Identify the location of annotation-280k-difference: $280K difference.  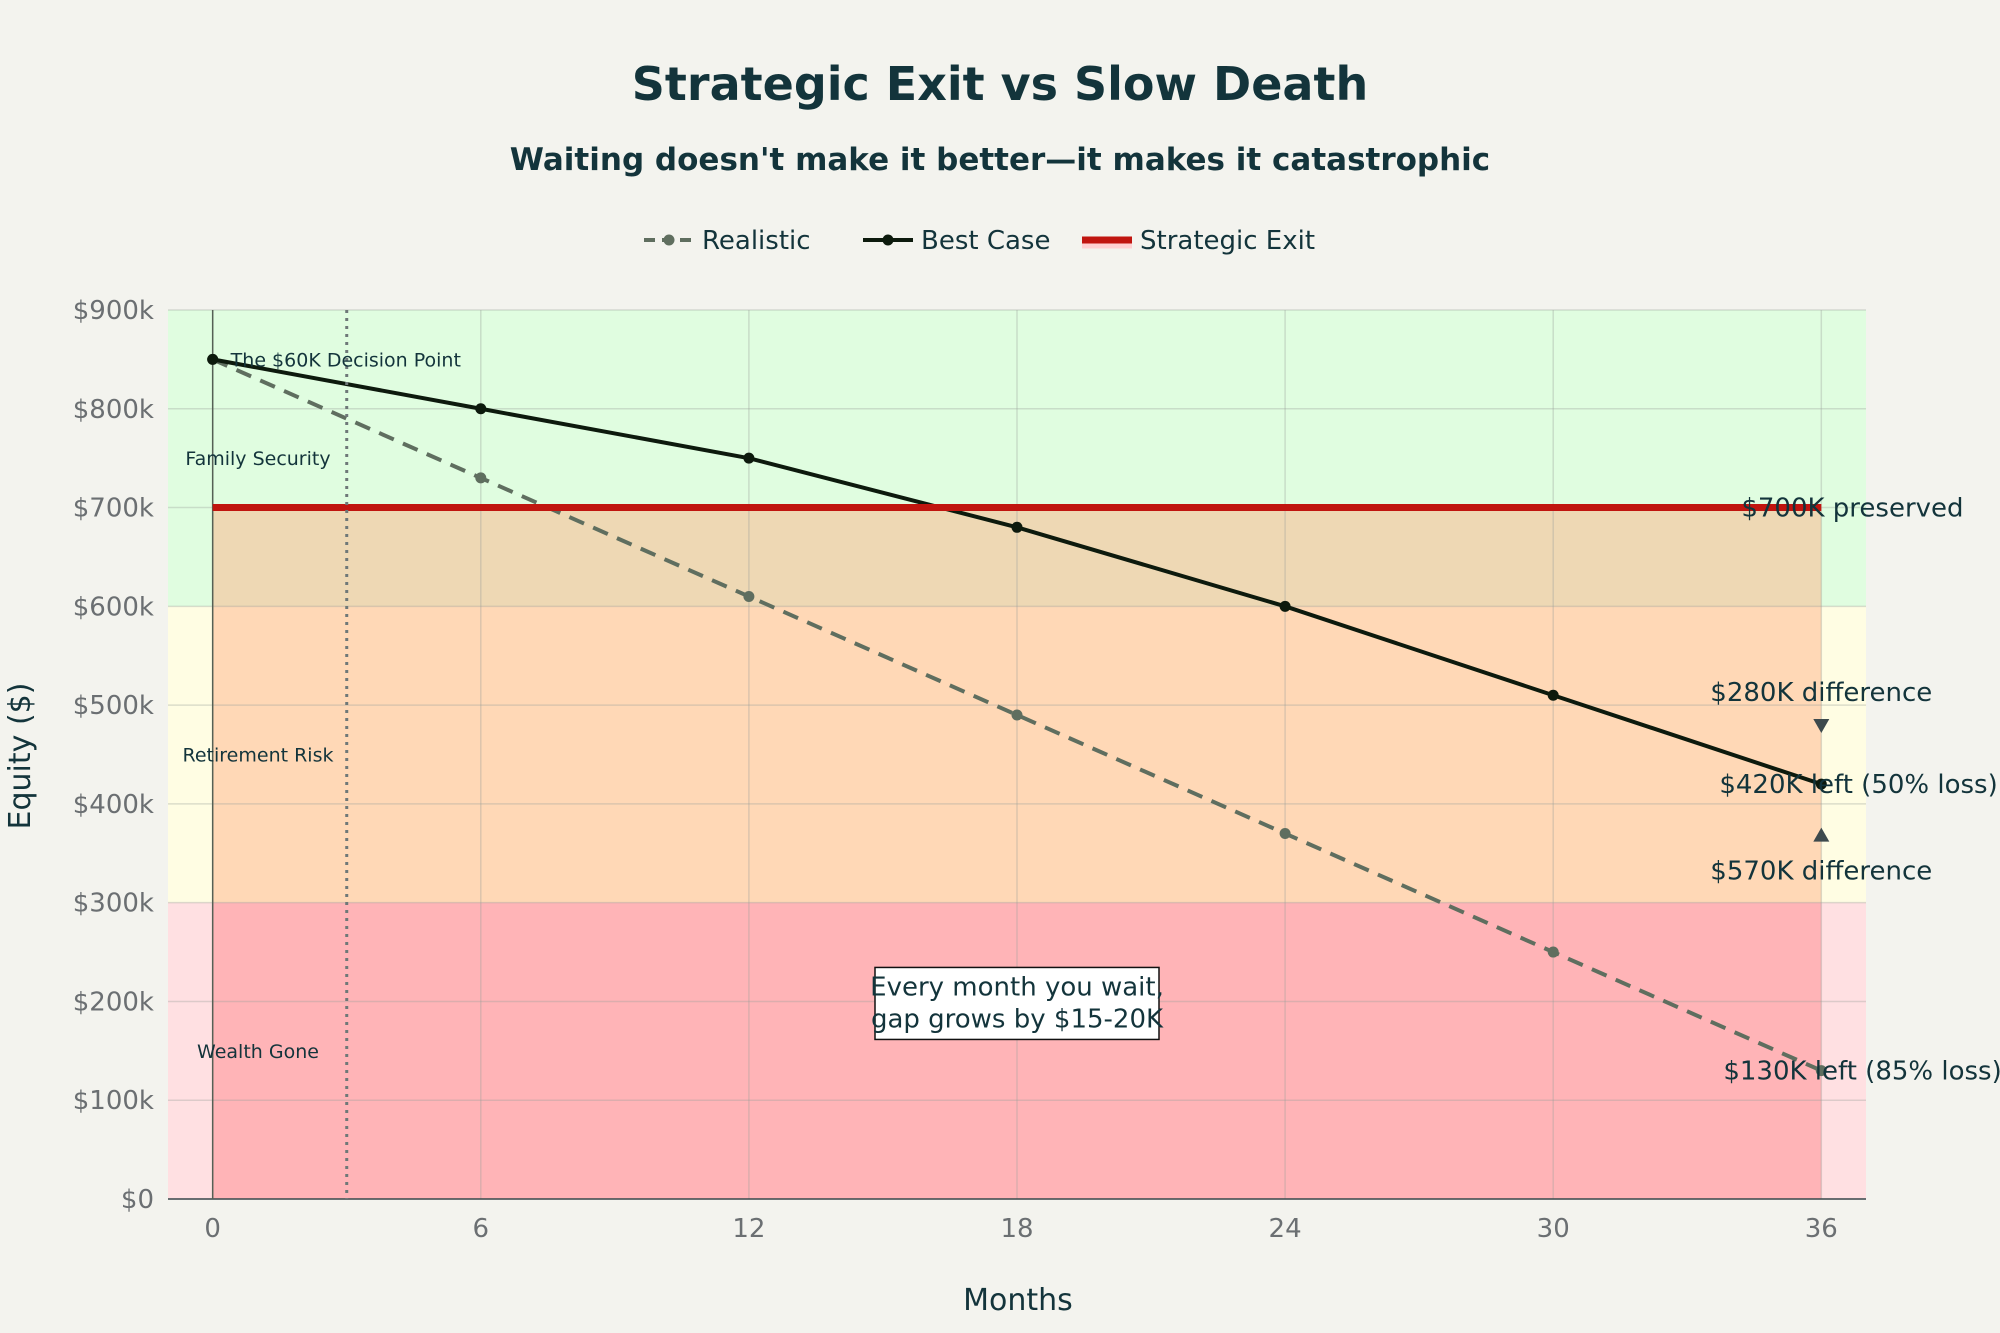
(1821, 693).